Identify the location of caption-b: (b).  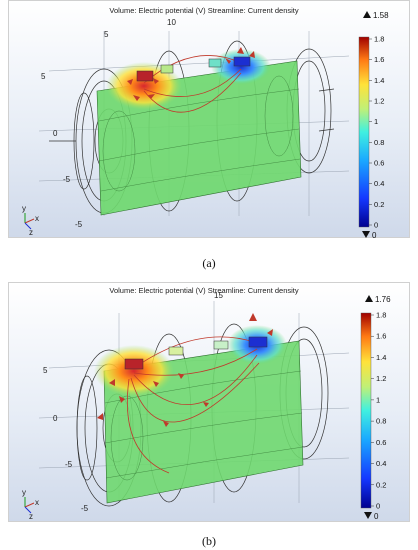
(209, 541).